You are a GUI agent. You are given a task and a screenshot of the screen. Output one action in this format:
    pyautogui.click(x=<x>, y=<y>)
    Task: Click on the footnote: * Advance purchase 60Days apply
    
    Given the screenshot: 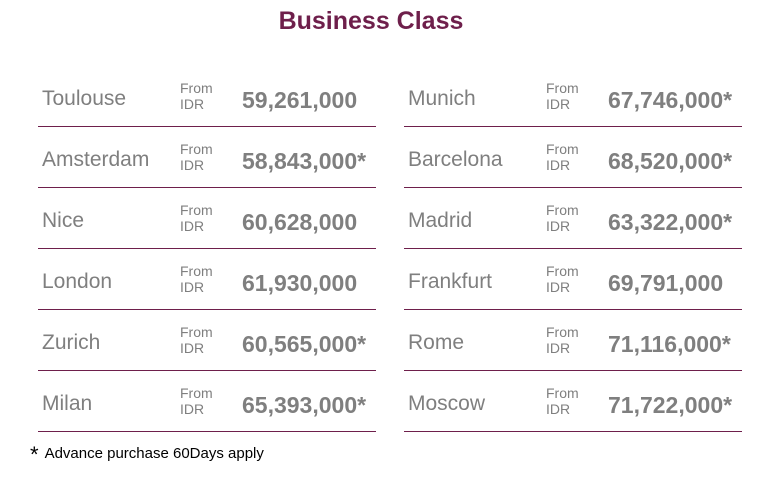 What is the action you would take?
    pyautogui.click(x=147, y=455)
    